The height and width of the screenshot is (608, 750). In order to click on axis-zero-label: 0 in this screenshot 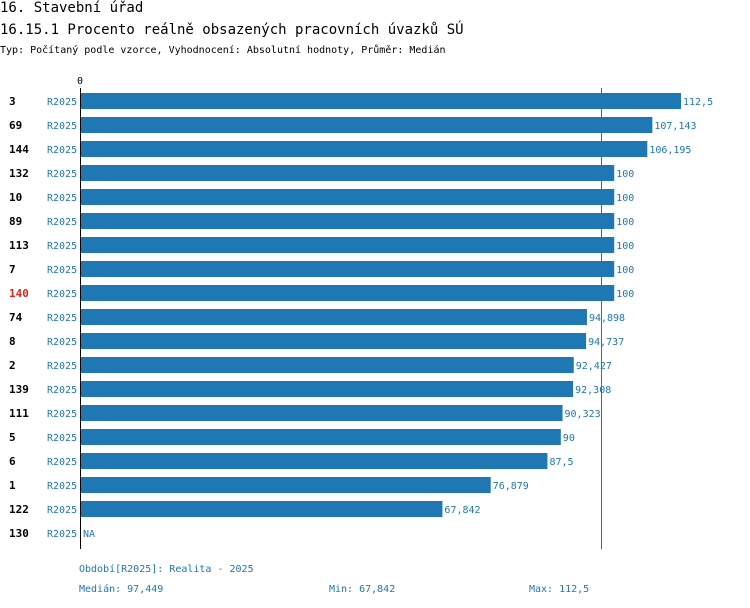, I will do `click(80, 81)`.